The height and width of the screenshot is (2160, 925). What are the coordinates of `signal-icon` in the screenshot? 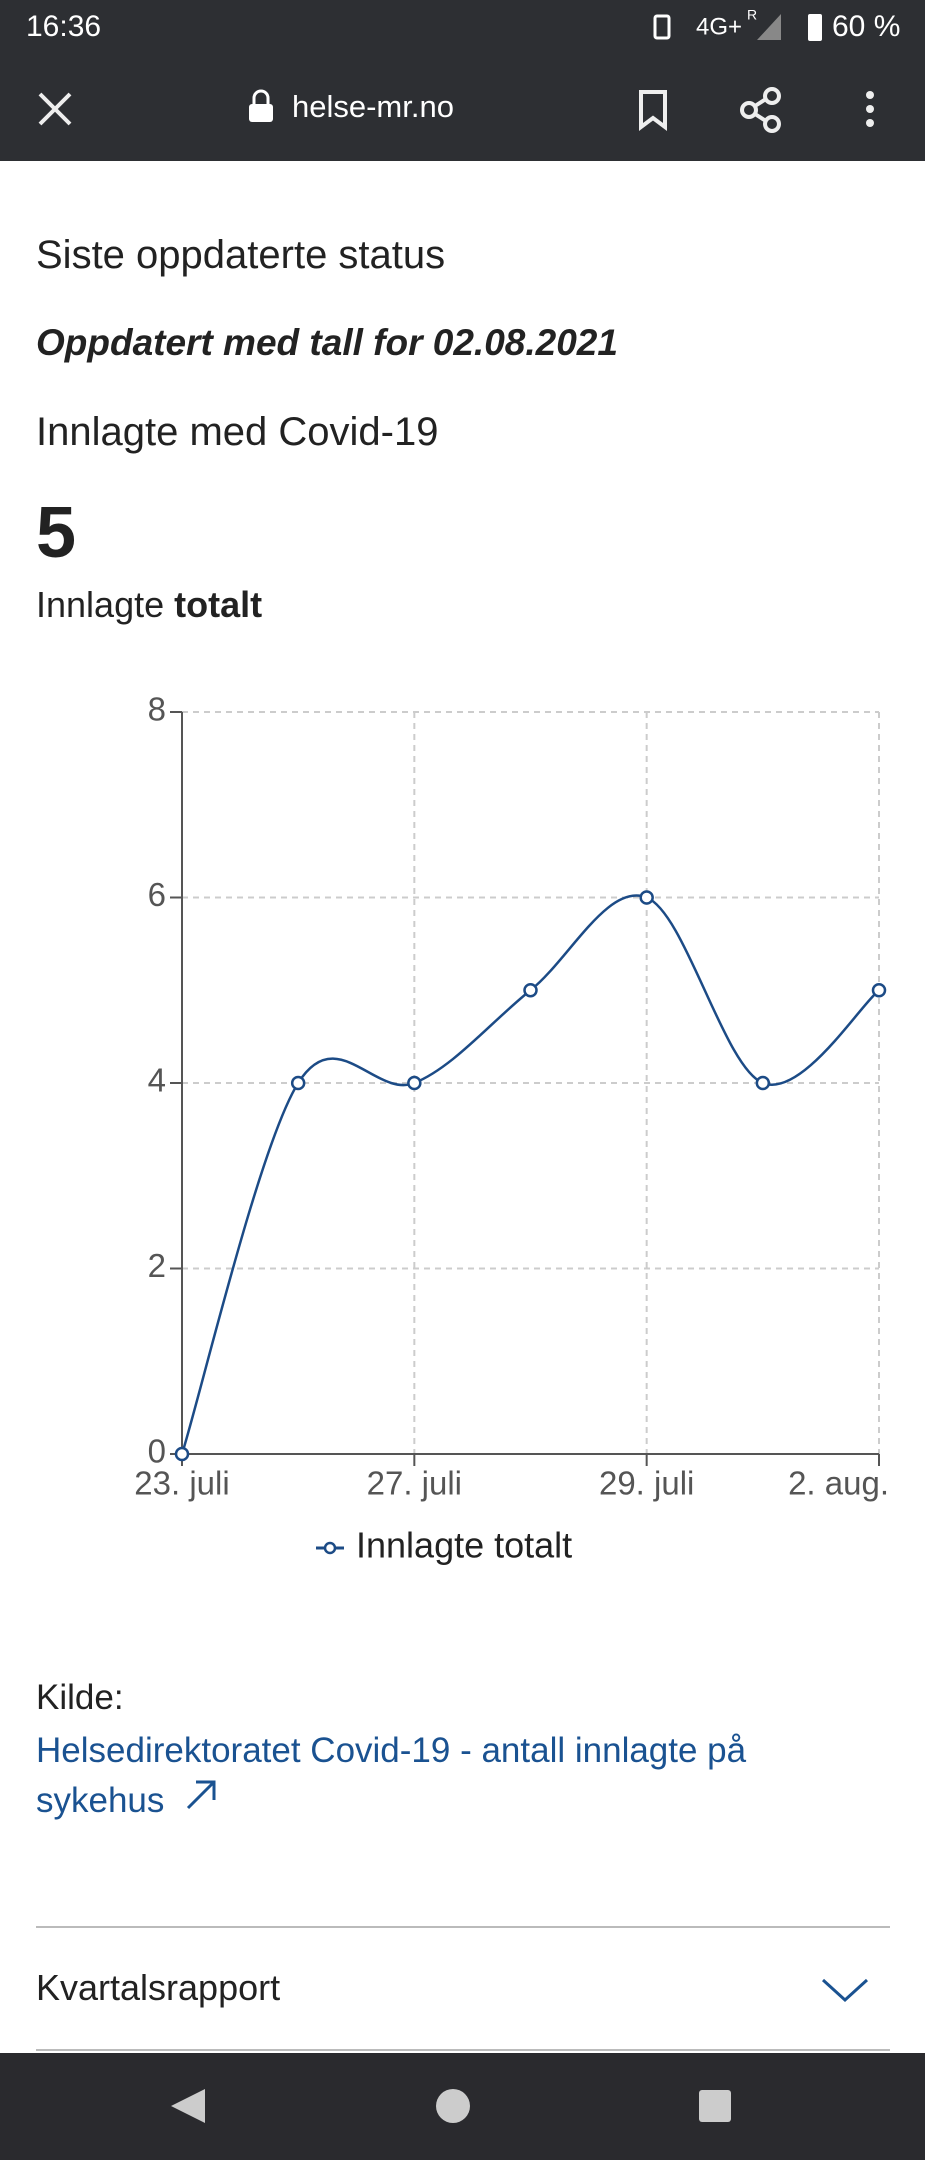 It's located at (769, 27).